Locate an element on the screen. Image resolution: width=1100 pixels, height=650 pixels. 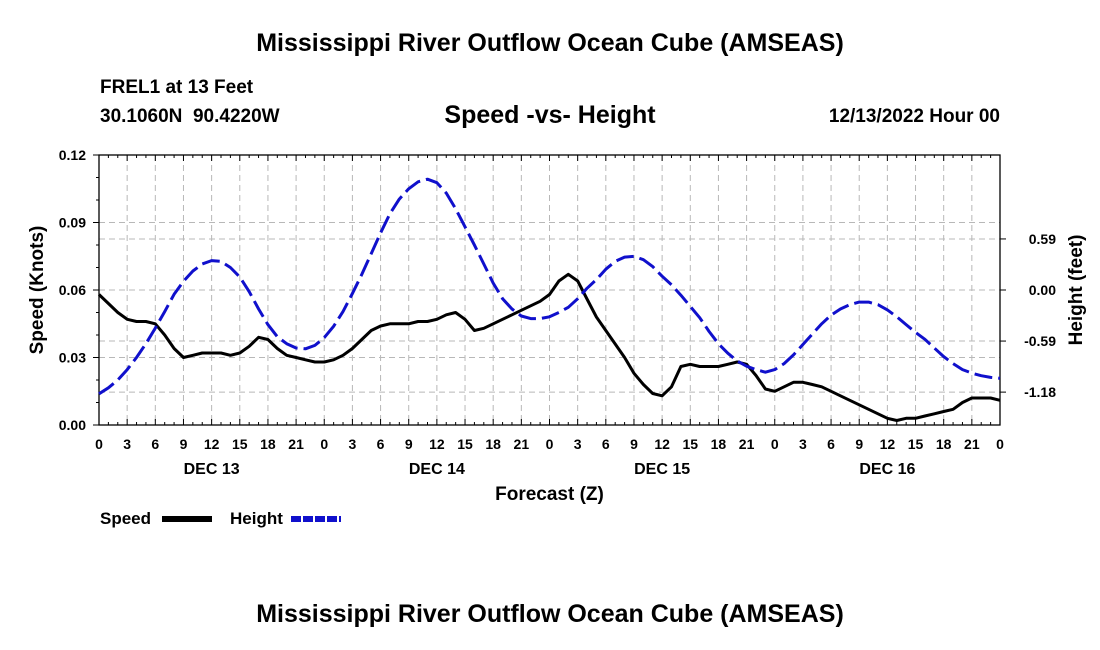
y2-tick-label: 0.00 is located at coordinates (1042, 290).